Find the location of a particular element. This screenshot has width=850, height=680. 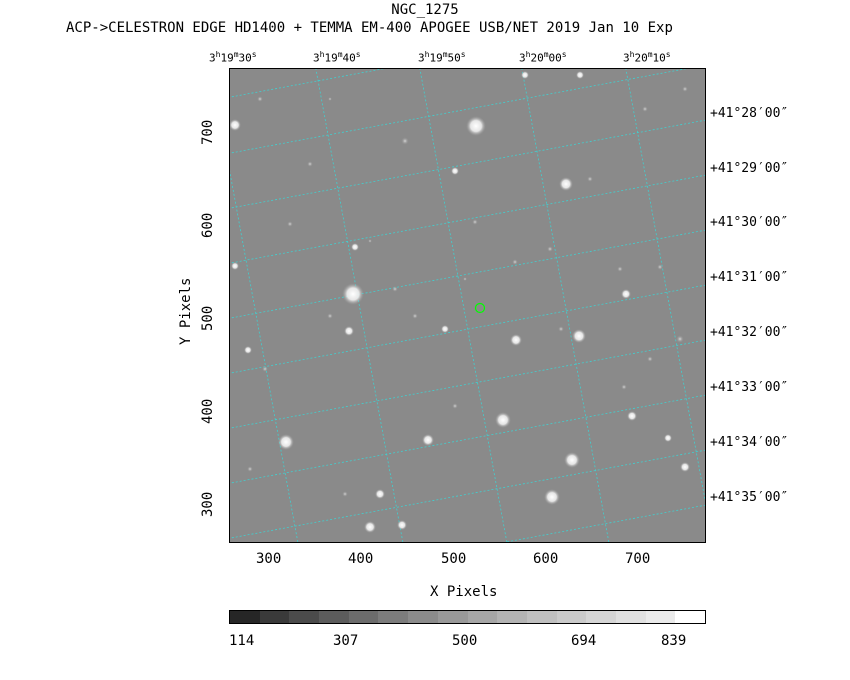

y-tick-label: 400 is located at coordinates (208, 411).